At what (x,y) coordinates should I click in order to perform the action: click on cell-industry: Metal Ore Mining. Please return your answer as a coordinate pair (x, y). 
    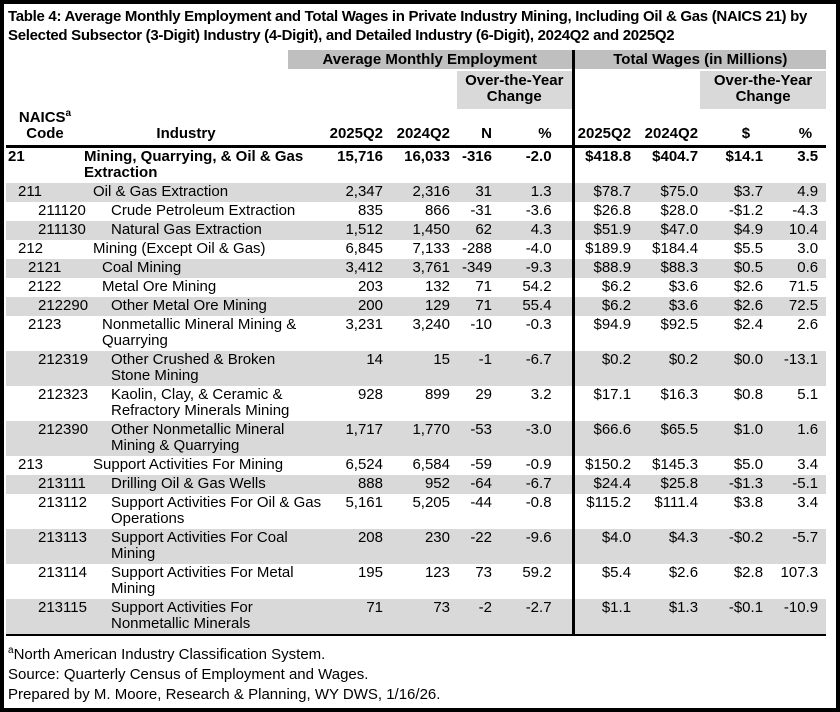
    Looking at the image, I should click on (159, 287).